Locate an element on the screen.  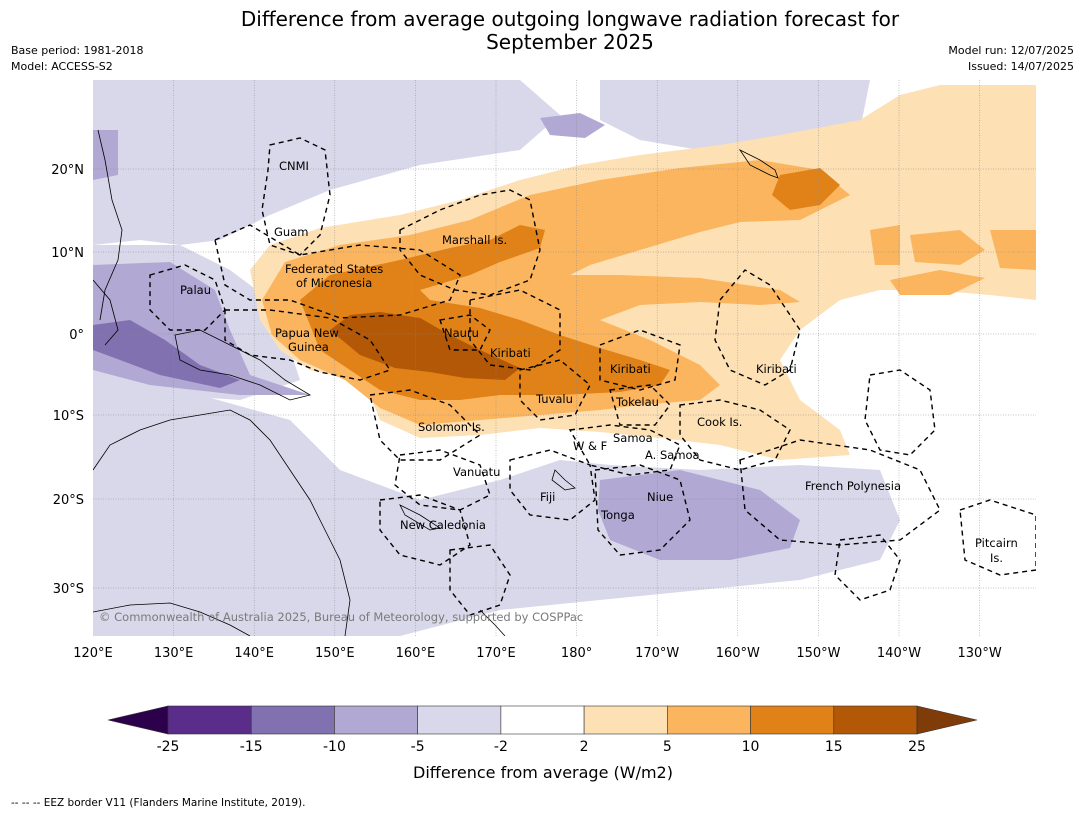
eez-png is located at coordinates (308, 345).